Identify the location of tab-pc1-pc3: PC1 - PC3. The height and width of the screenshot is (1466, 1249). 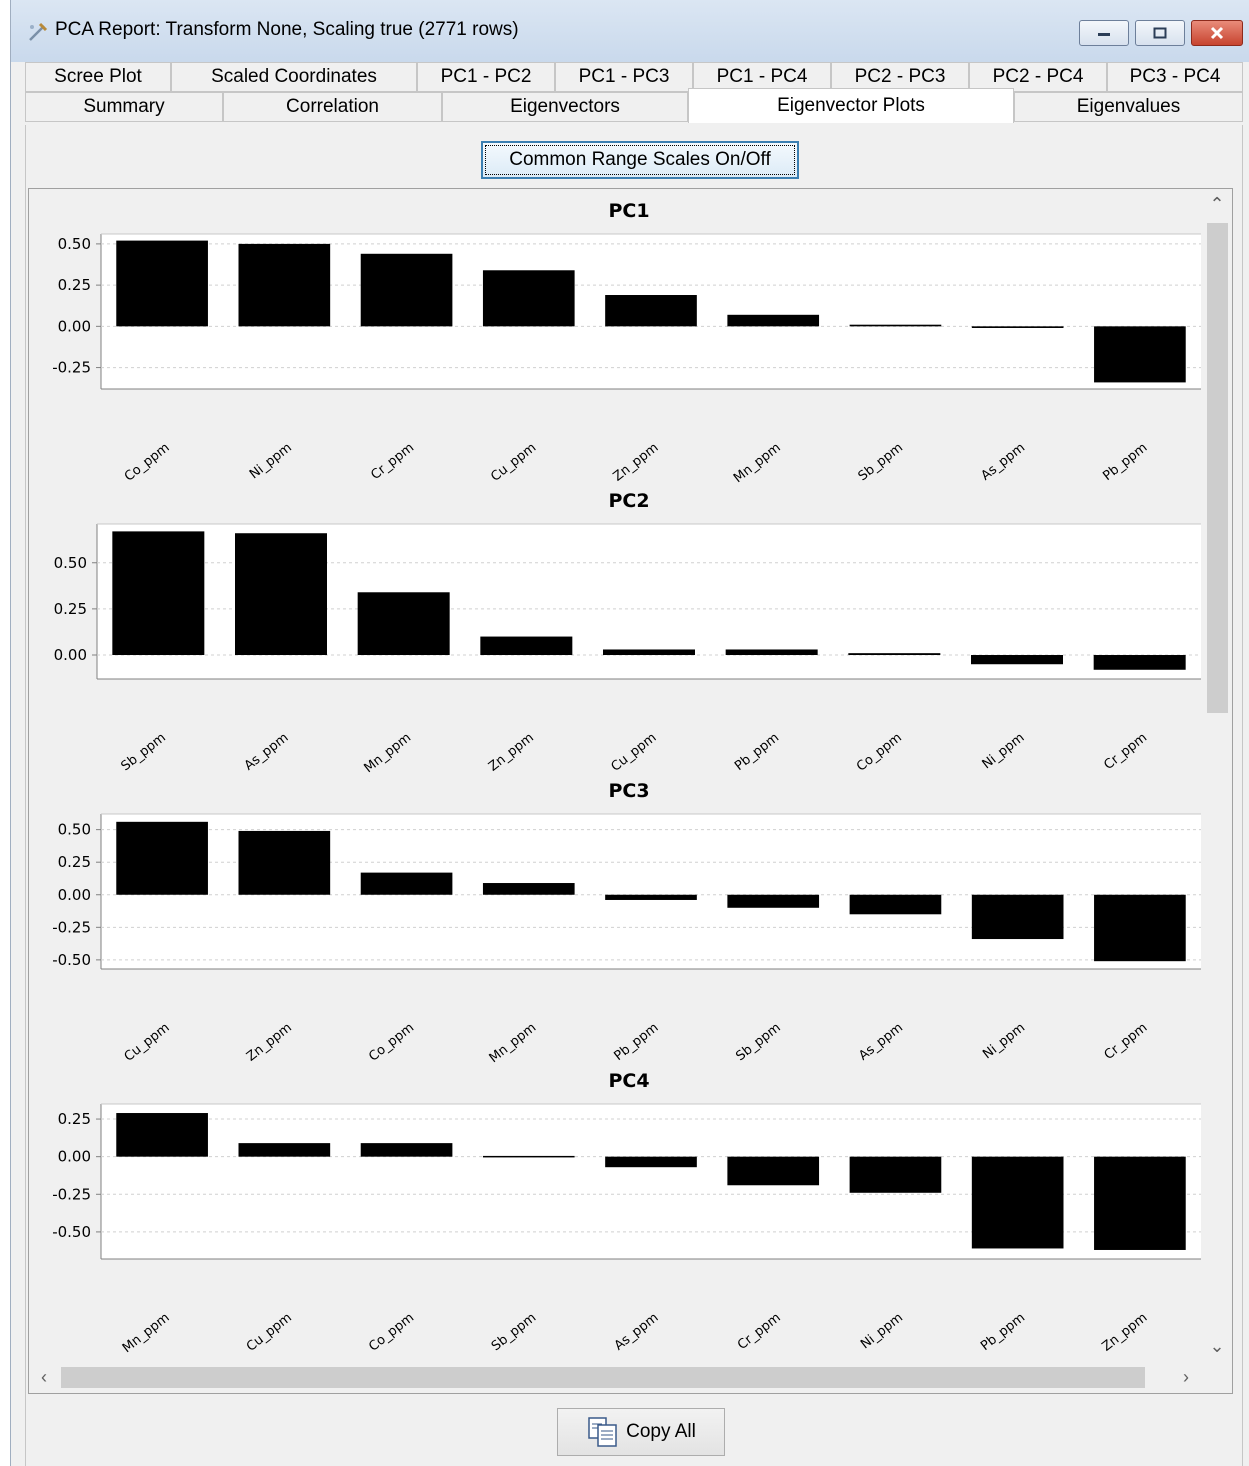
(624, 77).